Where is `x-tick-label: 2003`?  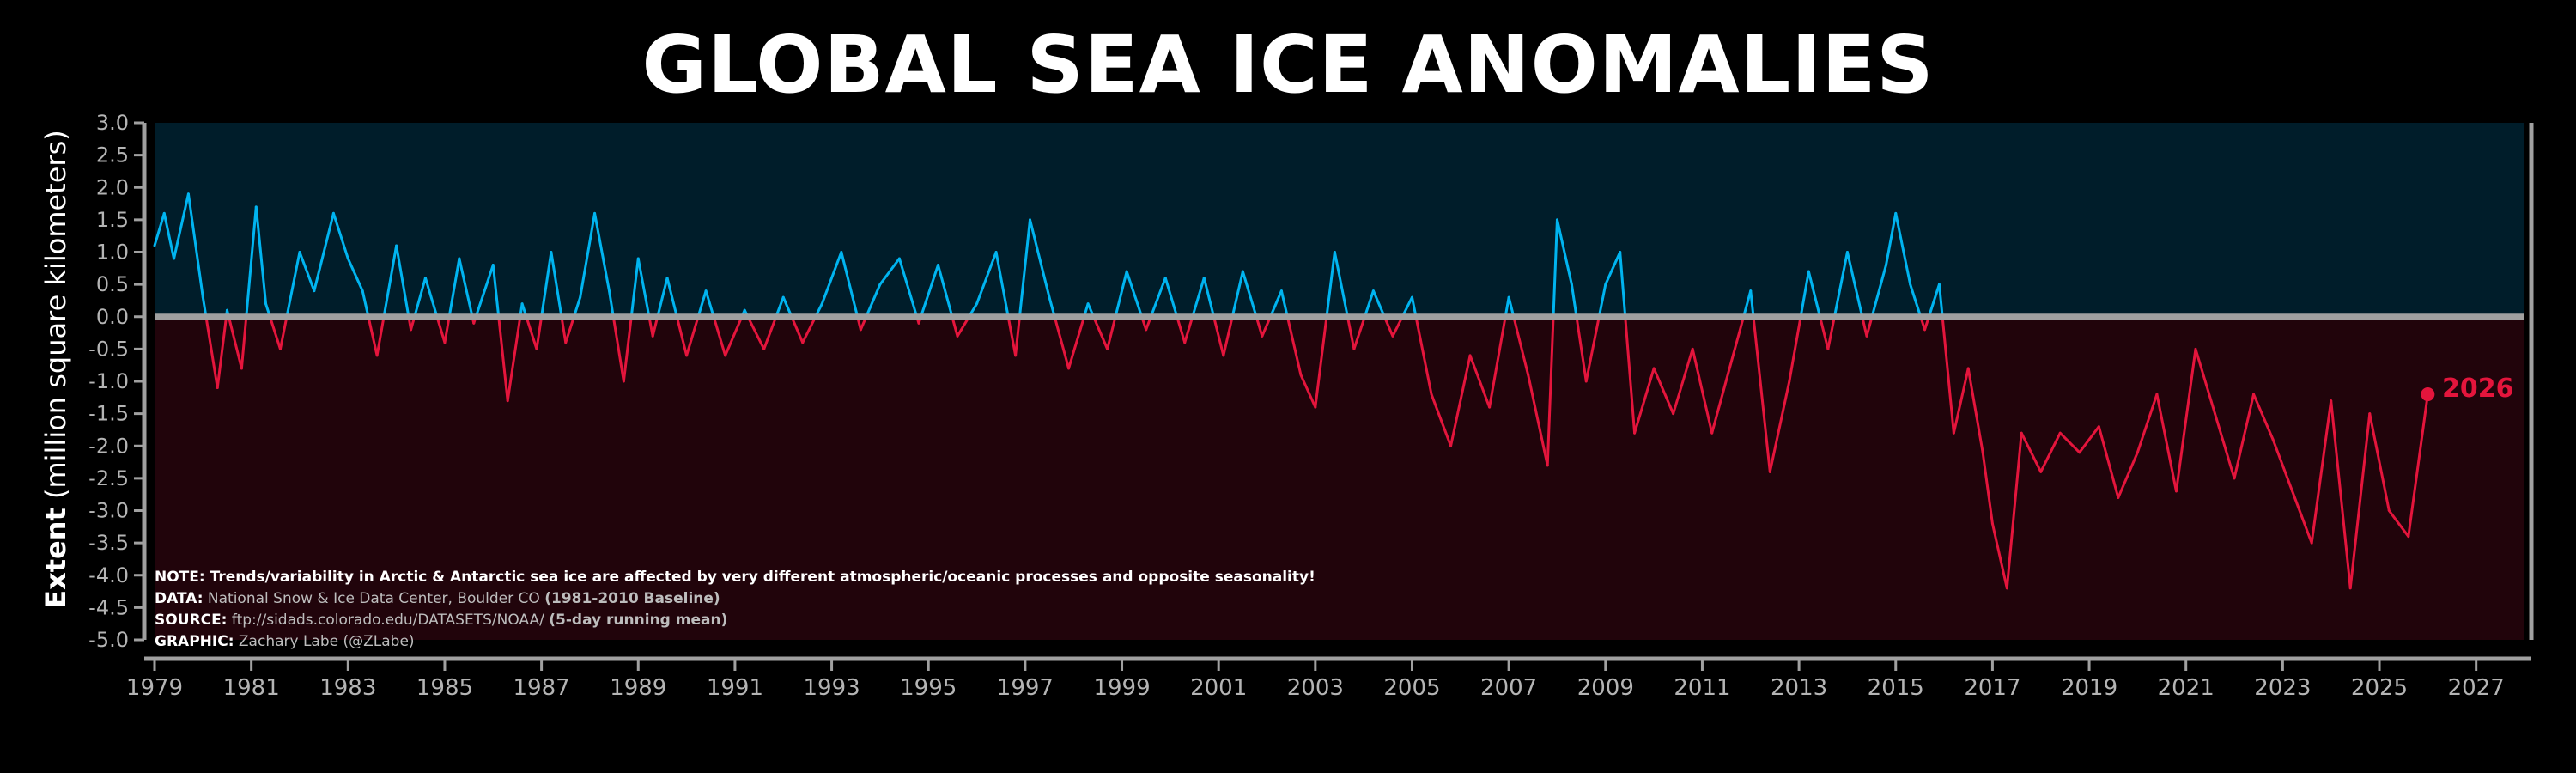 x-tick-label: 2003 is located at coordinates (1316, 688).